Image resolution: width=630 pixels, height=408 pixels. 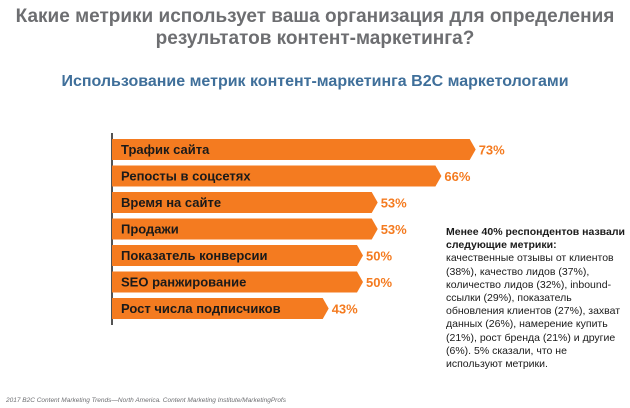 What do you see at coordinates (165, 149) in the screenshot?
I see `bar-category-label: Трафик сайта` at bounding box center [165, 149].